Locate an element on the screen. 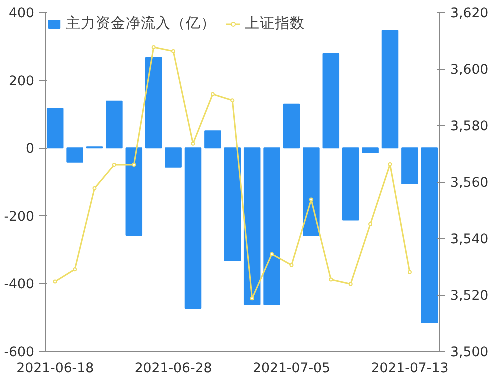 The width and height of the screenshot is (499, 375). legend-label: 上证指数 is located at coordinates (275, 23).